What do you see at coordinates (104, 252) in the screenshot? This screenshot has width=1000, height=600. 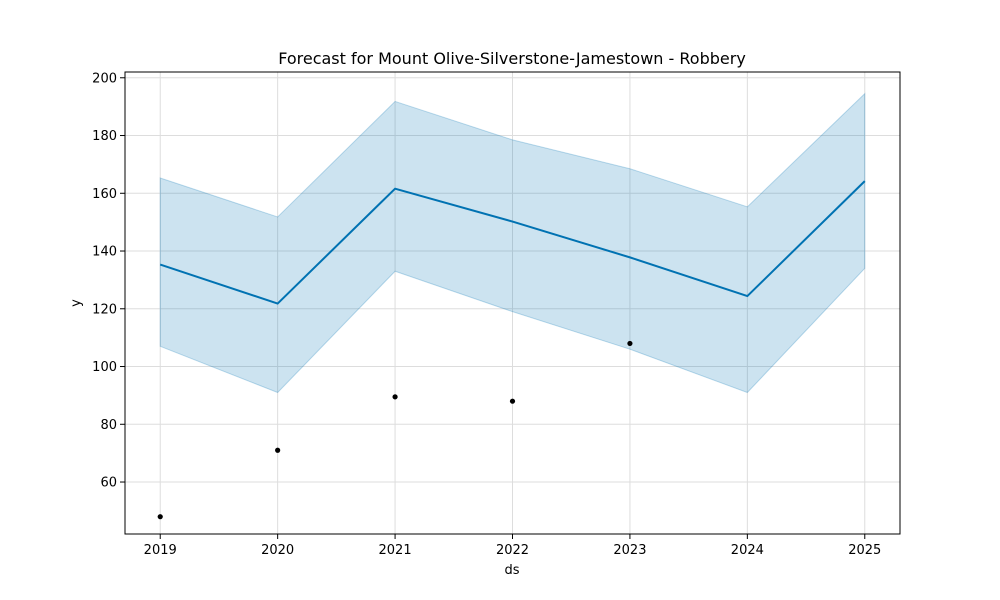 I see `y-tick-label: 140` at bounding box center [104, 252].